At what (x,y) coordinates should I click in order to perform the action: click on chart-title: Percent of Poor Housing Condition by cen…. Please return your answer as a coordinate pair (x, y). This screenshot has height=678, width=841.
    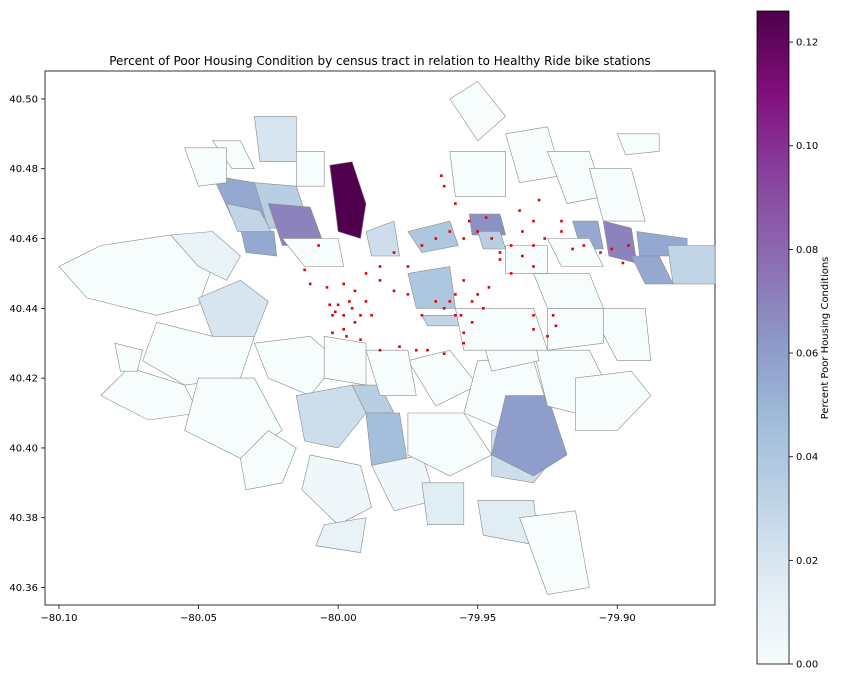
    Looking at the image, I should click on (380, 61).